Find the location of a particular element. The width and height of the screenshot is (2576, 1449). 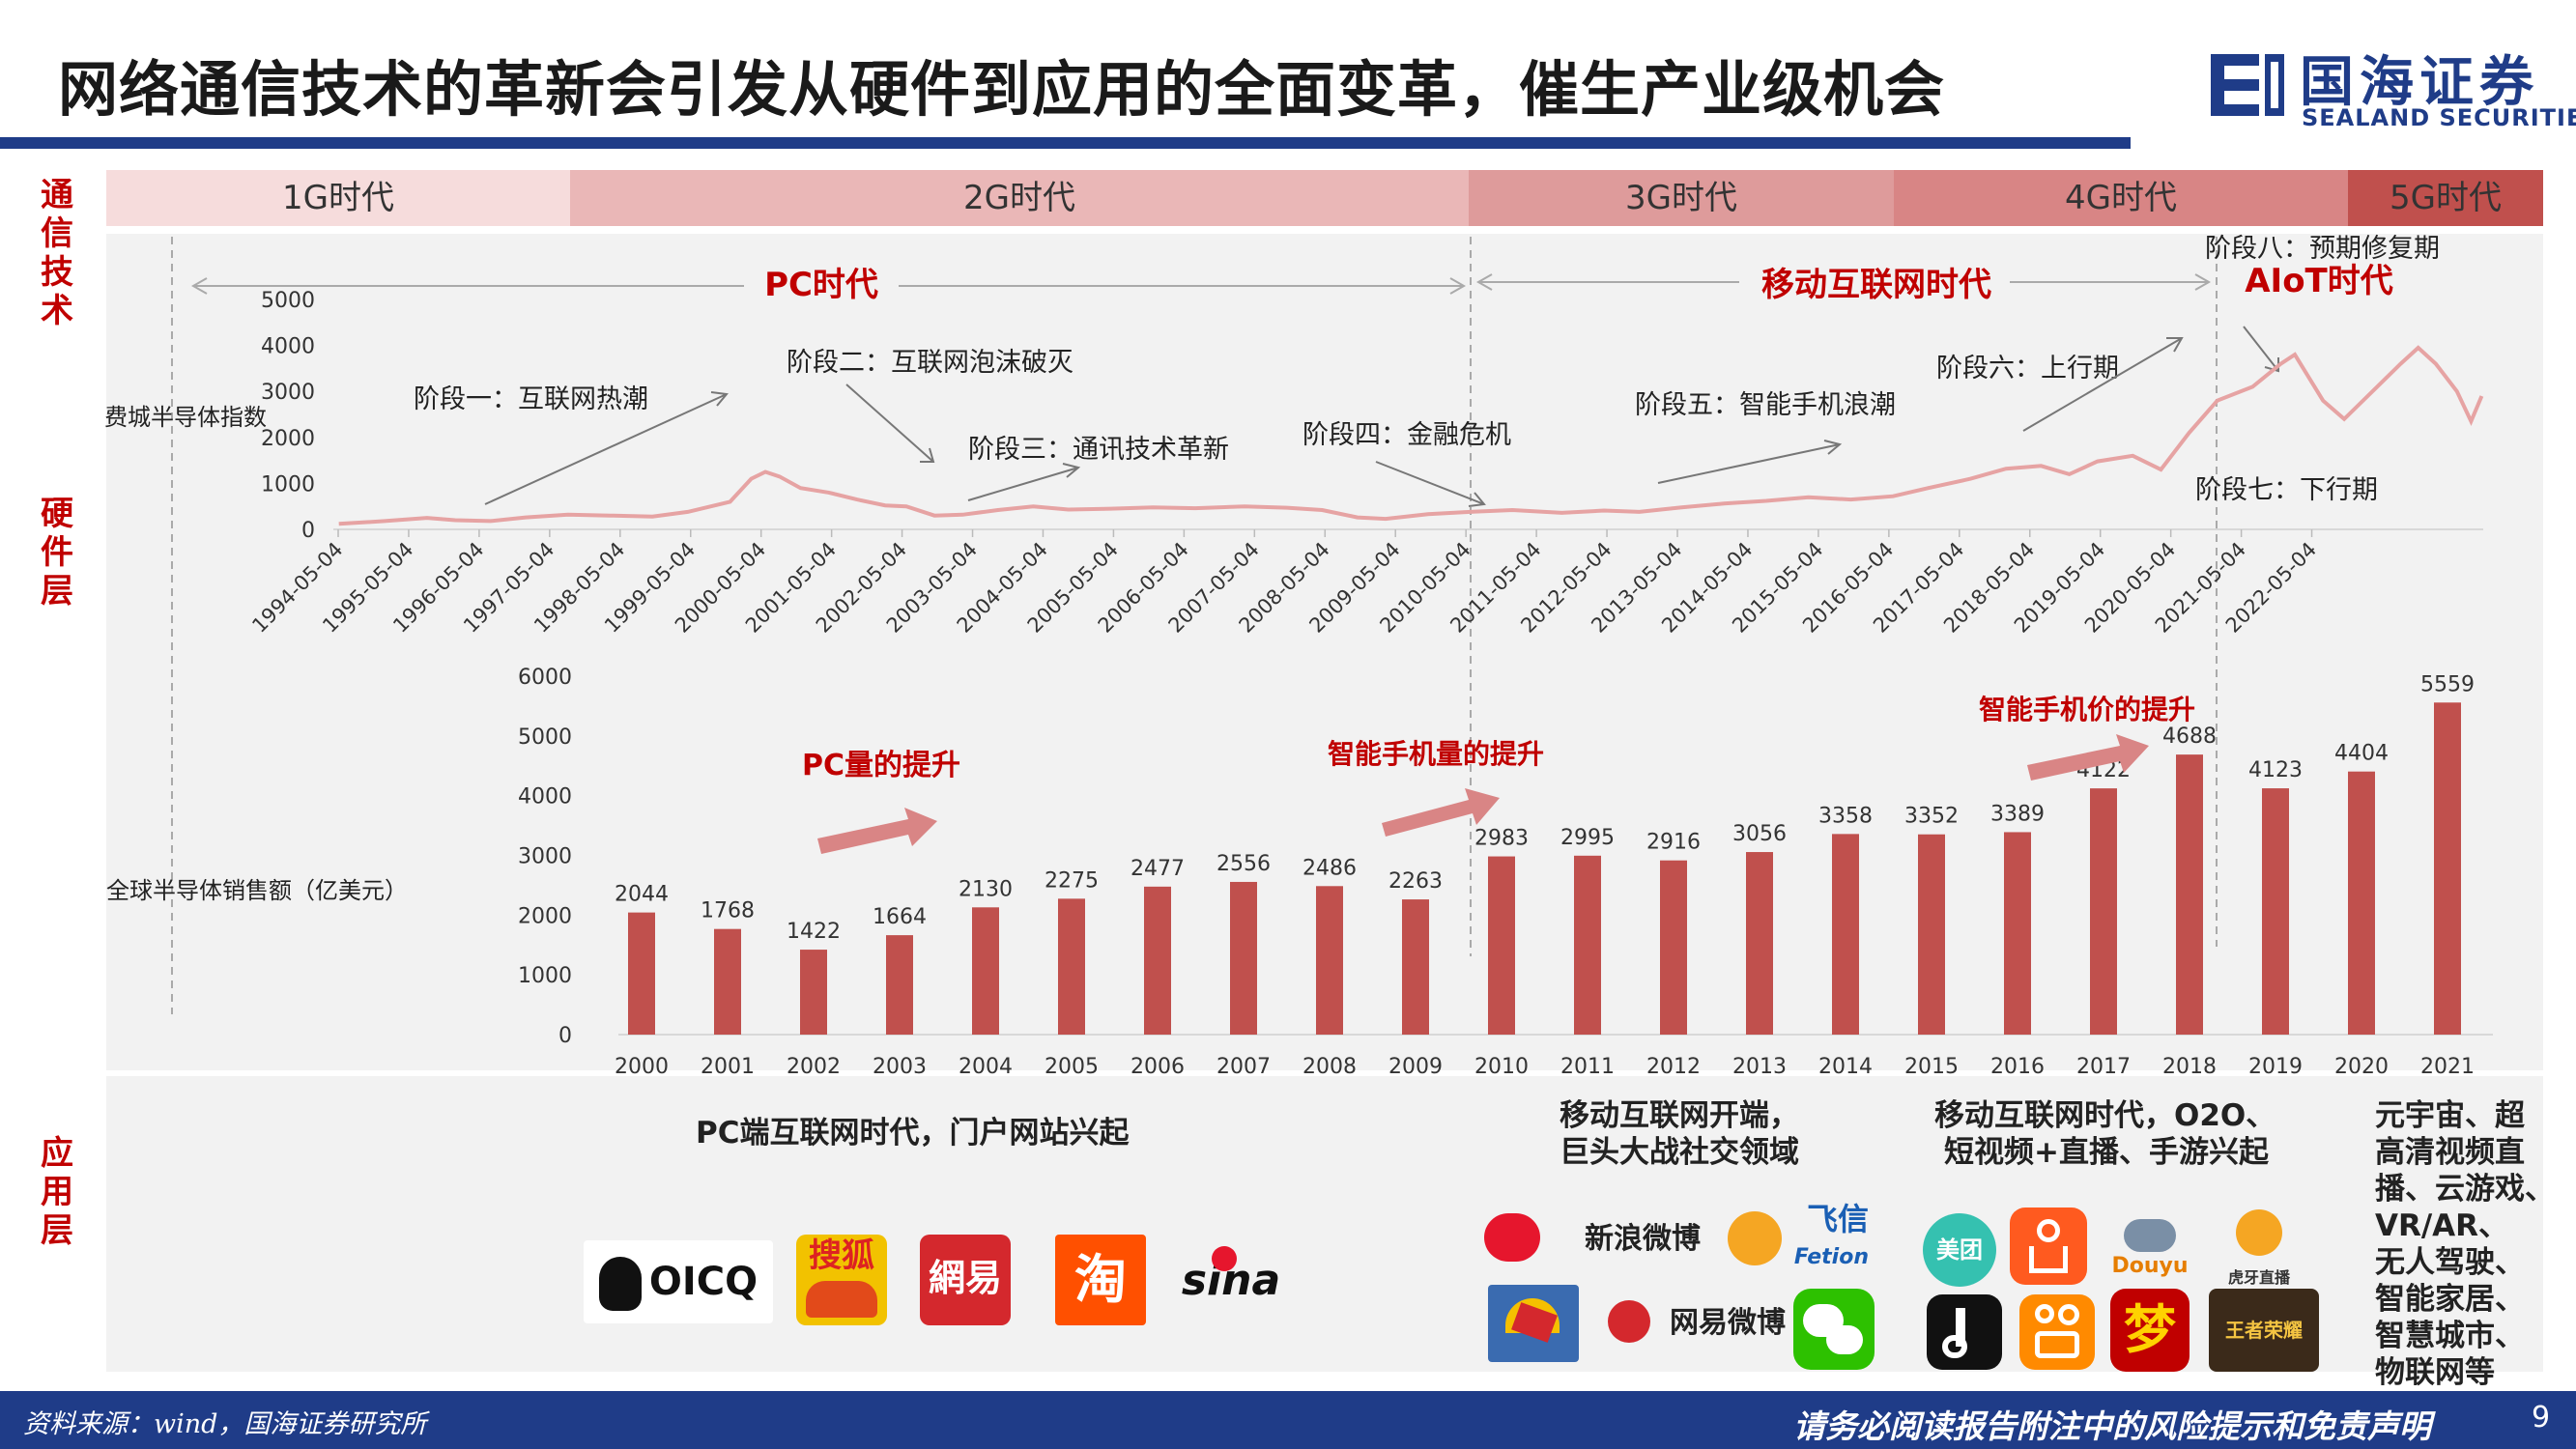

bar-y-tick-4: 4000 is located at coordinates (545, 797).